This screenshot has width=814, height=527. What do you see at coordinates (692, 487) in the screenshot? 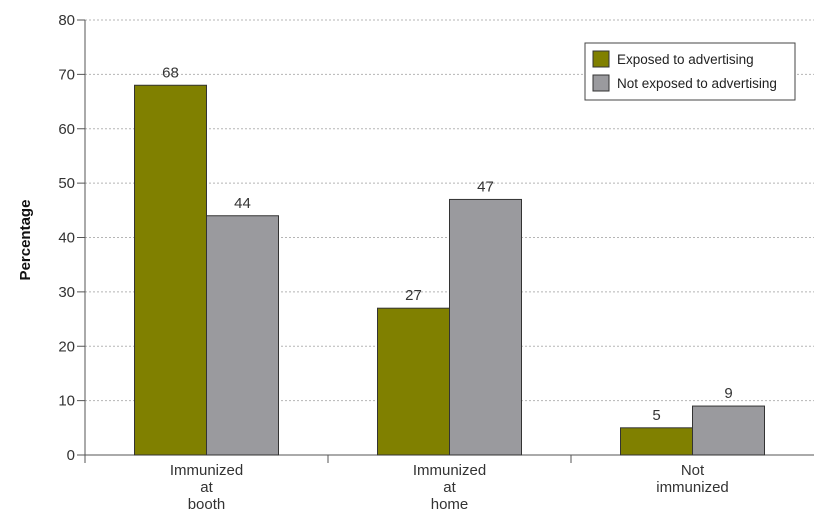
I see `x-category-label: immunized` at bounding box center [692, 487].